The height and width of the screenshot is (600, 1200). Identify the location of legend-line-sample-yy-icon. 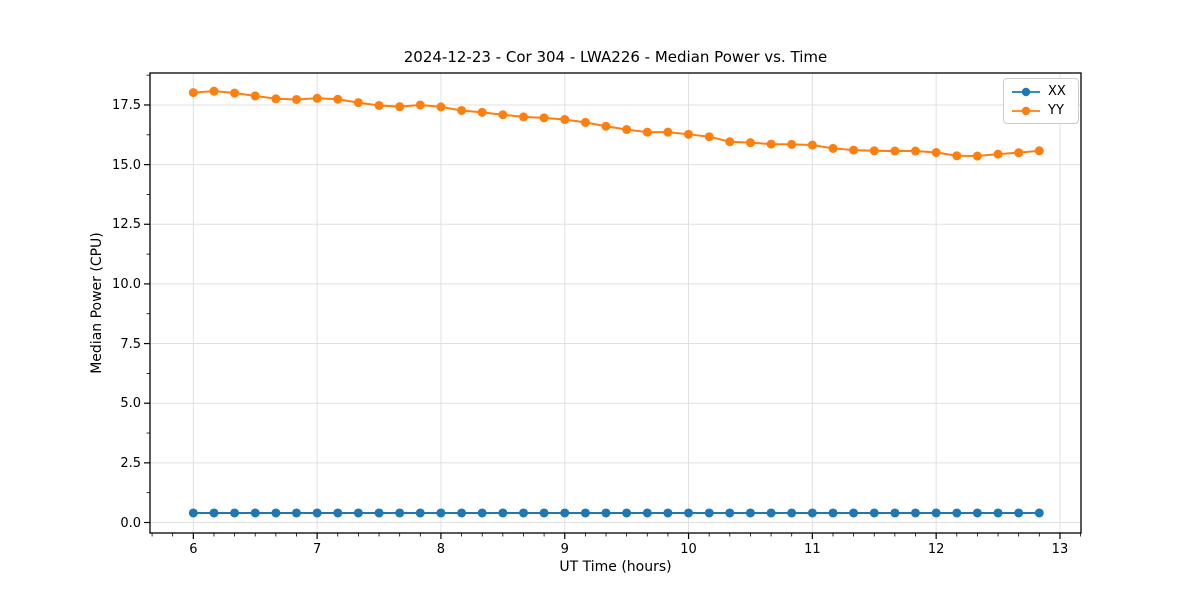
(1026, 110).